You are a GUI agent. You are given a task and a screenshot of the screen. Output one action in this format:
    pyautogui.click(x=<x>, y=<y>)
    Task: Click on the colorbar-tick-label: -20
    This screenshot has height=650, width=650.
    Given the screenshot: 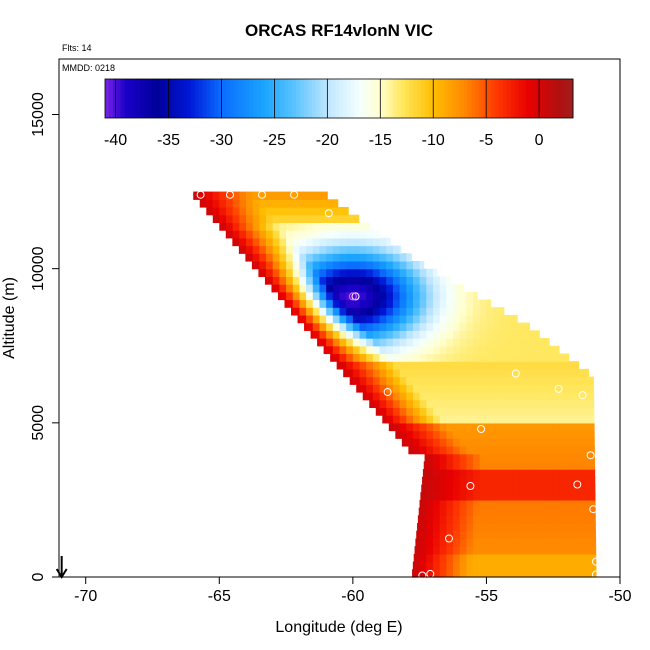 What is the action you would take?
    pyautogui.click(x=327, y=140)
    